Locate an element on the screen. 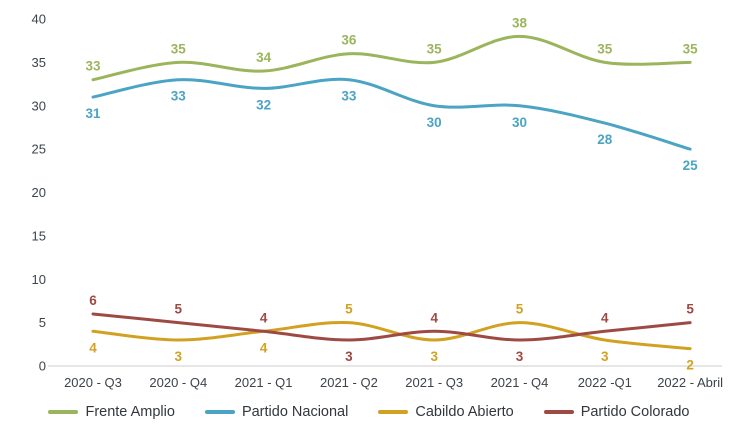 The height and width of the screenshot is (444, 738). y-tick-label: 0 is located at coordinates (42, 366).